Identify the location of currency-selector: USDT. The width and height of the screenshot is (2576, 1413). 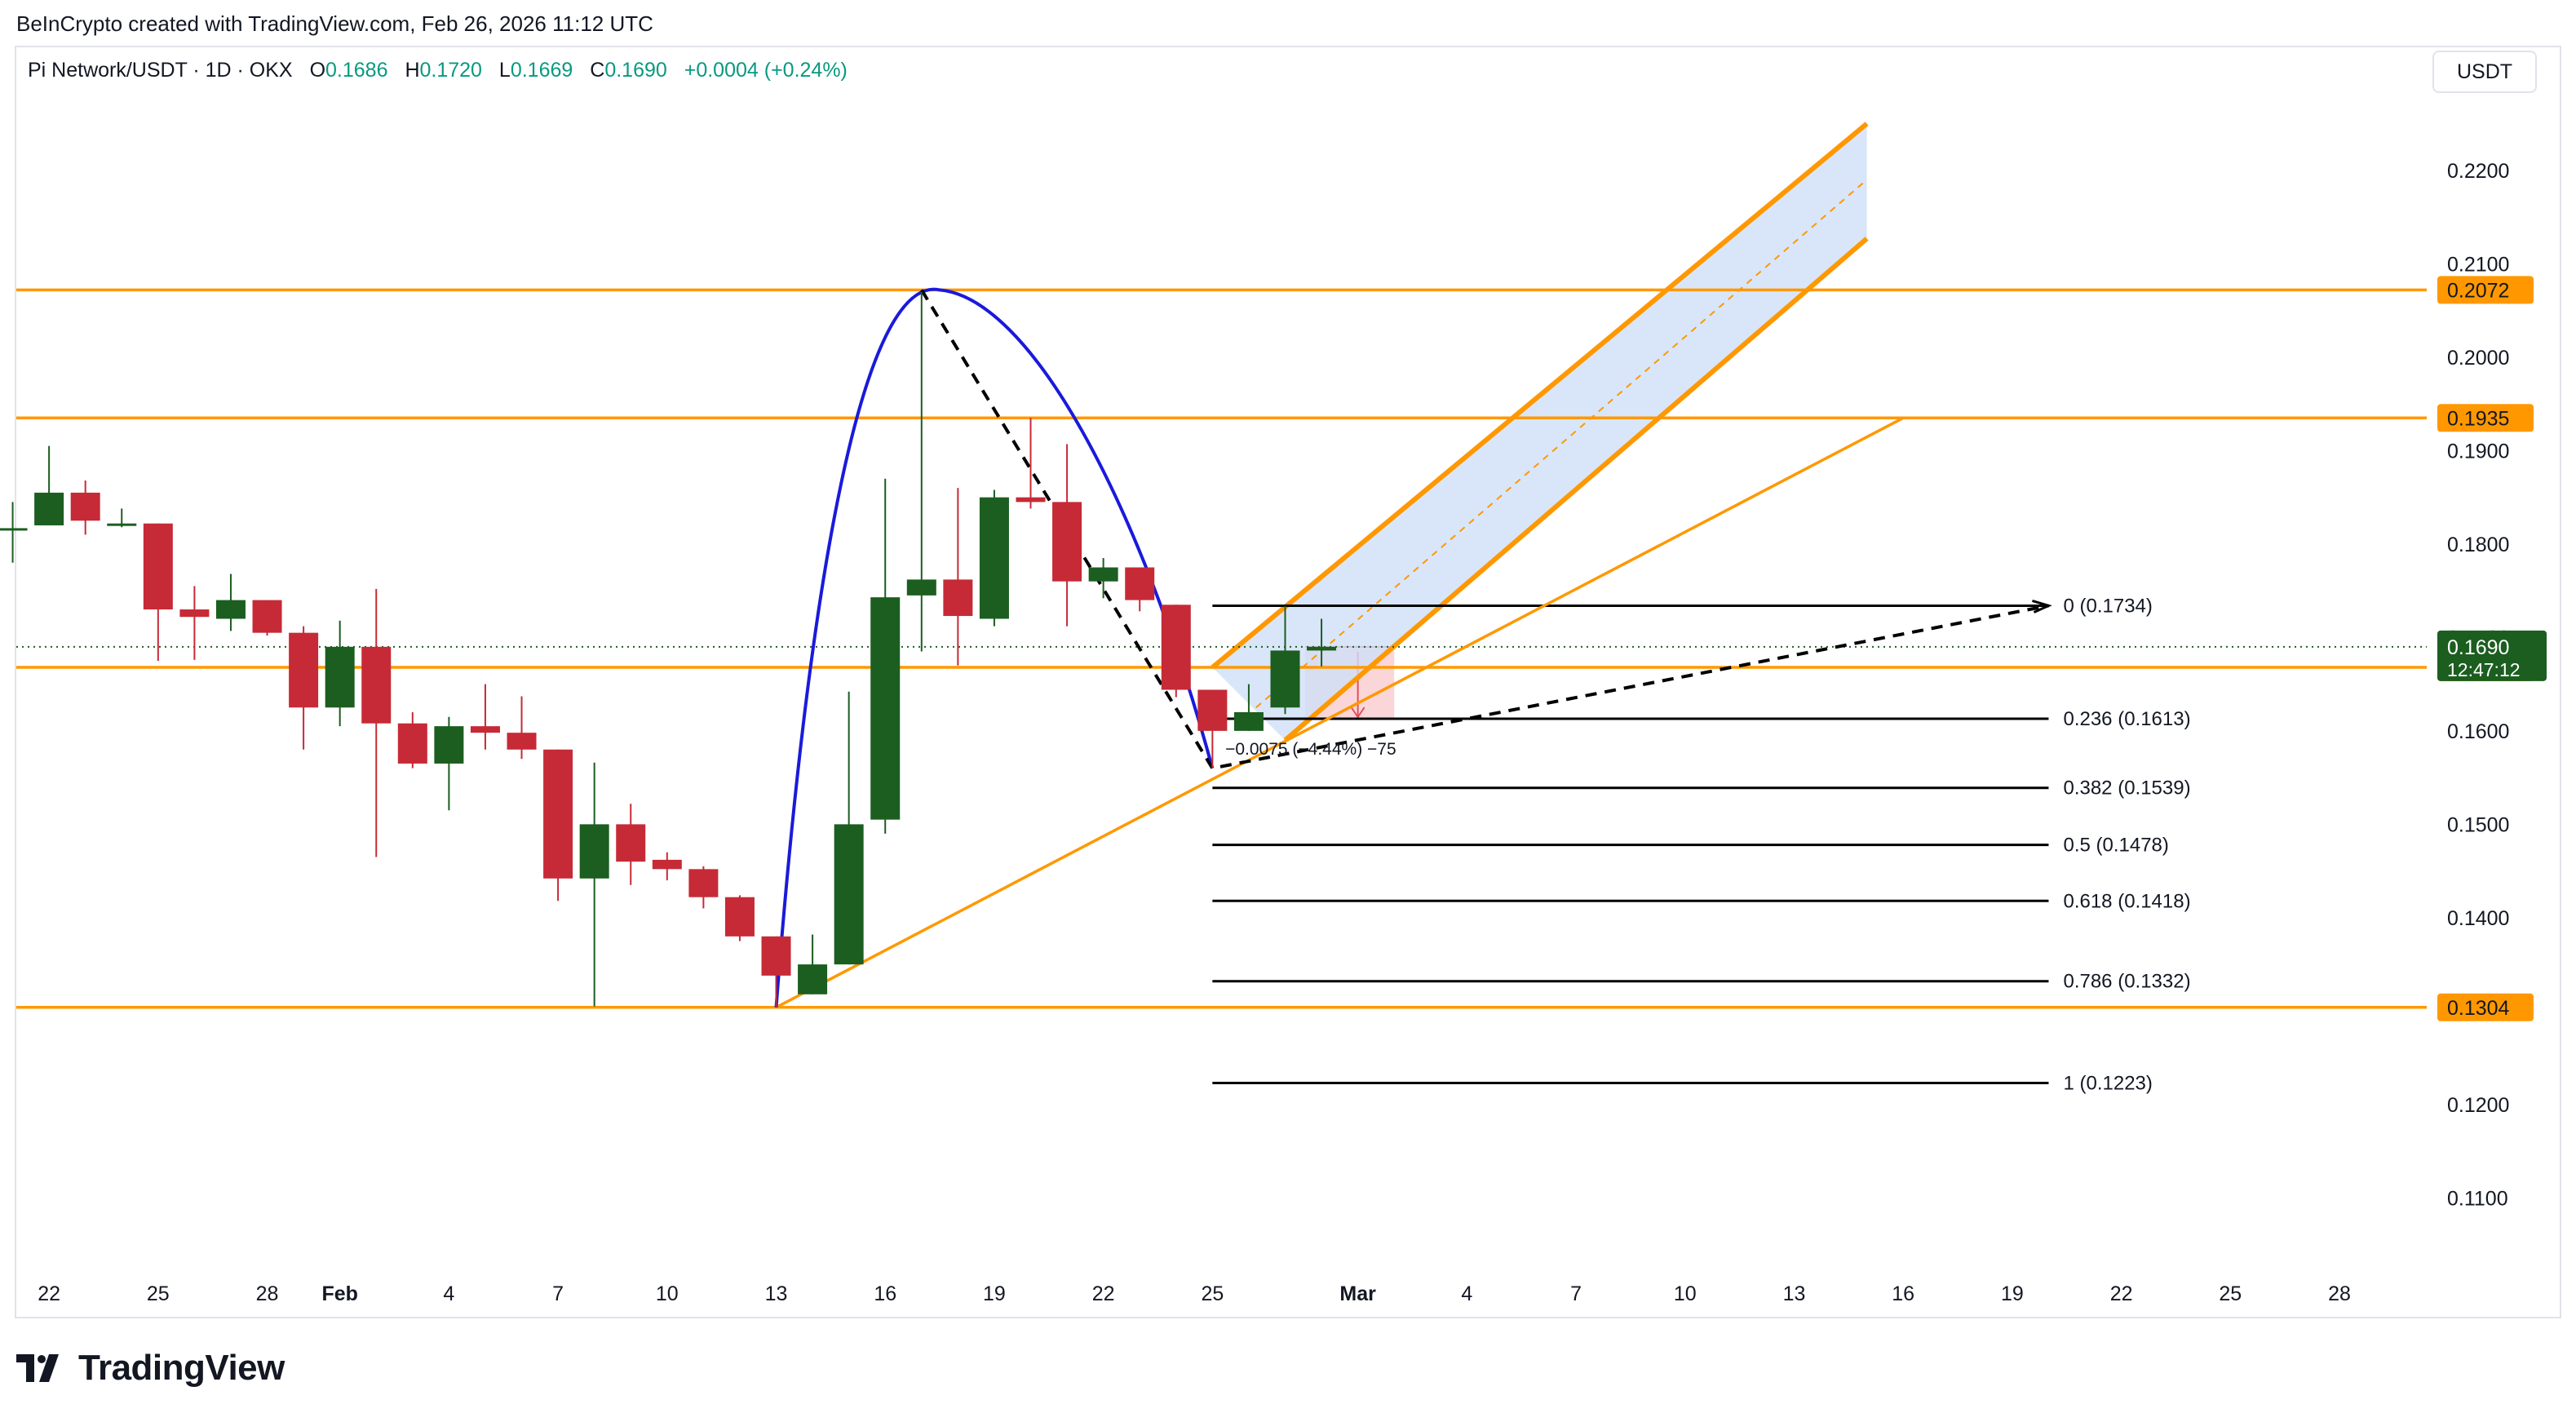
(2484, 72).